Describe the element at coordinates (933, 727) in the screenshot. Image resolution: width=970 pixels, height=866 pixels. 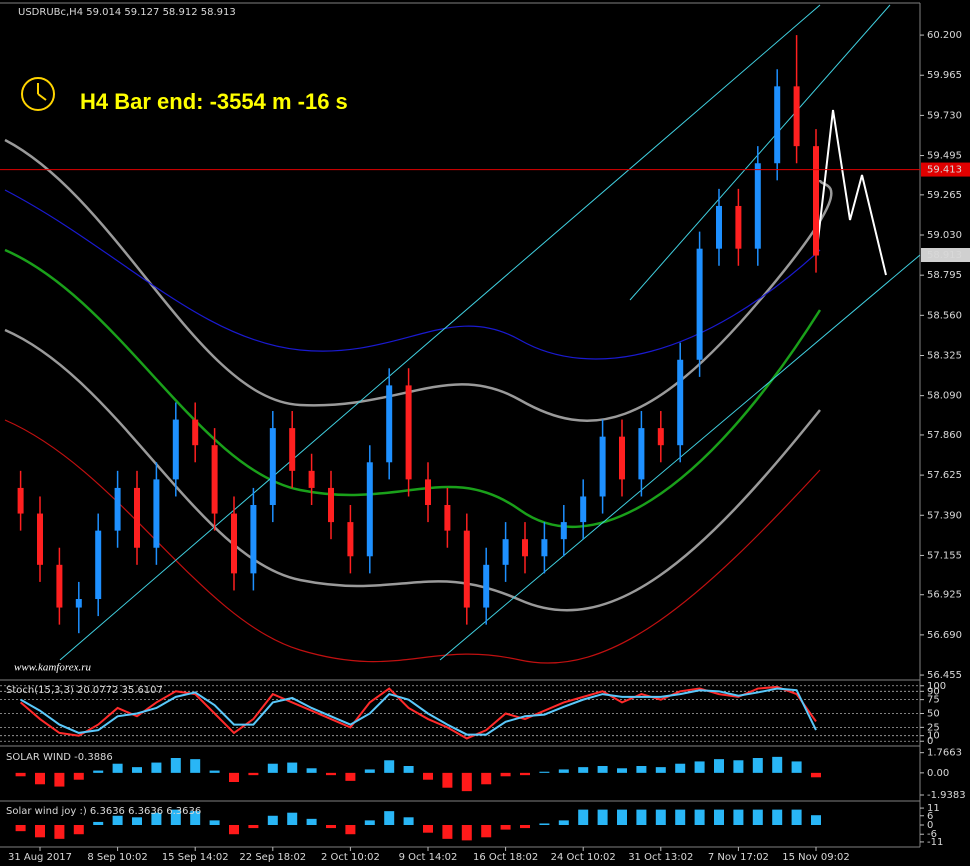
I see `y-tick-label: 25` at that location.